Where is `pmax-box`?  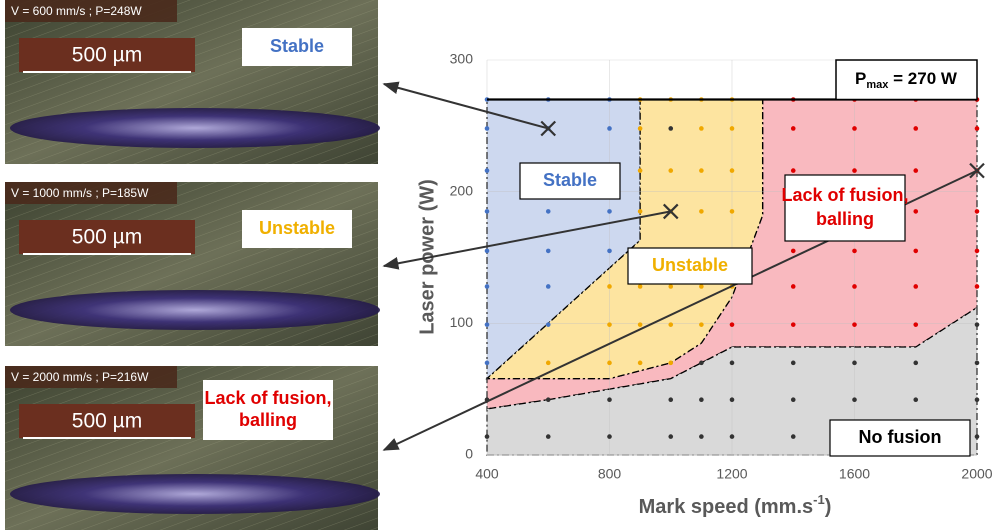 pmax-box is located at coordinates (906, 80).